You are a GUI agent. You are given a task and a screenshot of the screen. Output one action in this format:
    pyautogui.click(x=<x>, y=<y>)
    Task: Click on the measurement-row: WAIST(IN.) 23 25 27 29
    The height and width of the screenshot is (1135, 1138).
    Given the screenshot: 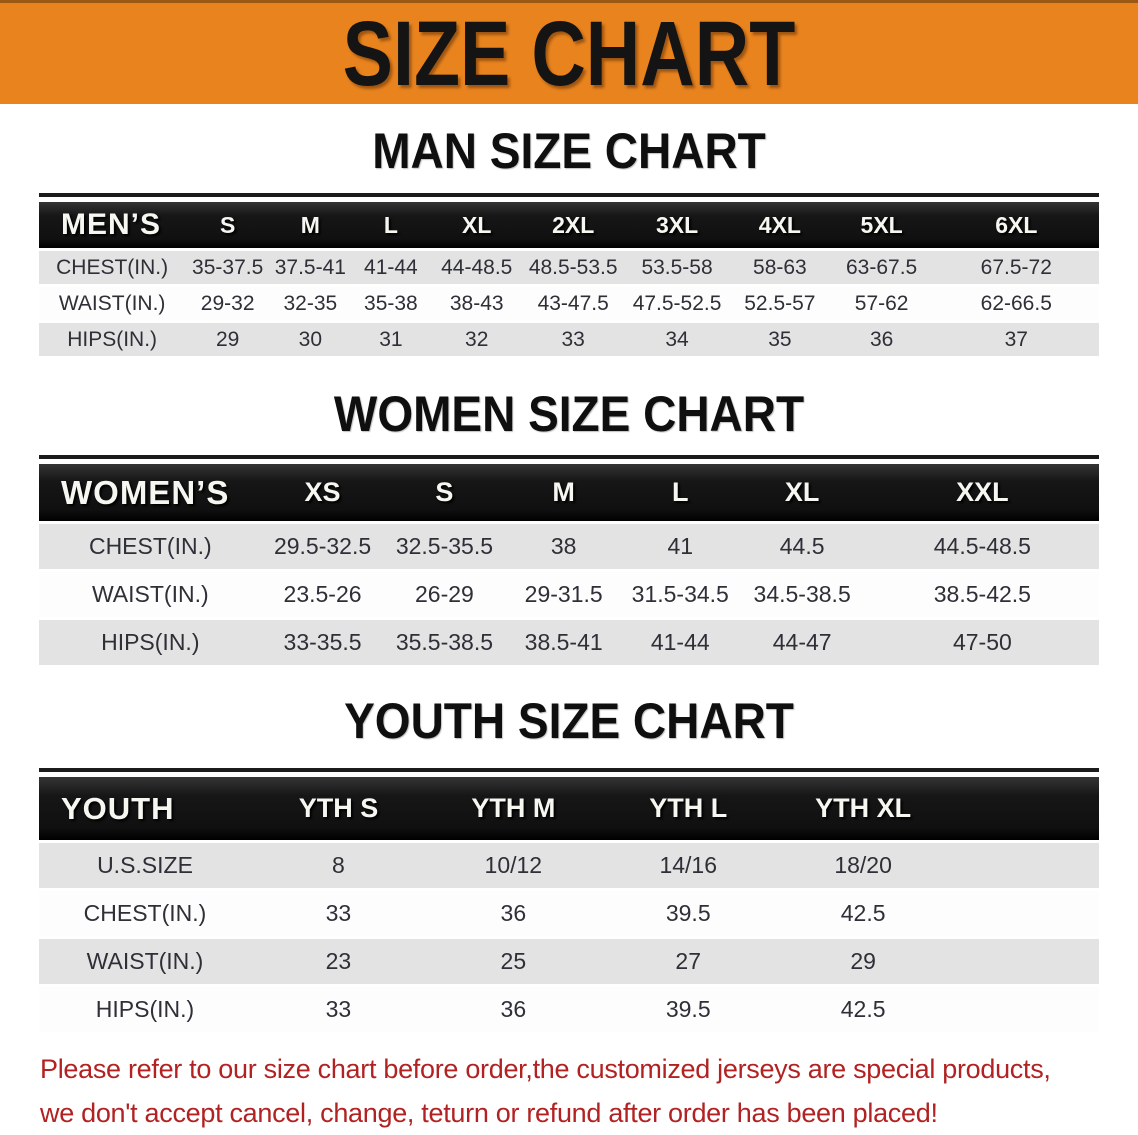 What is the action you would take?
    pyautogui.click(x=569, y=961)
    